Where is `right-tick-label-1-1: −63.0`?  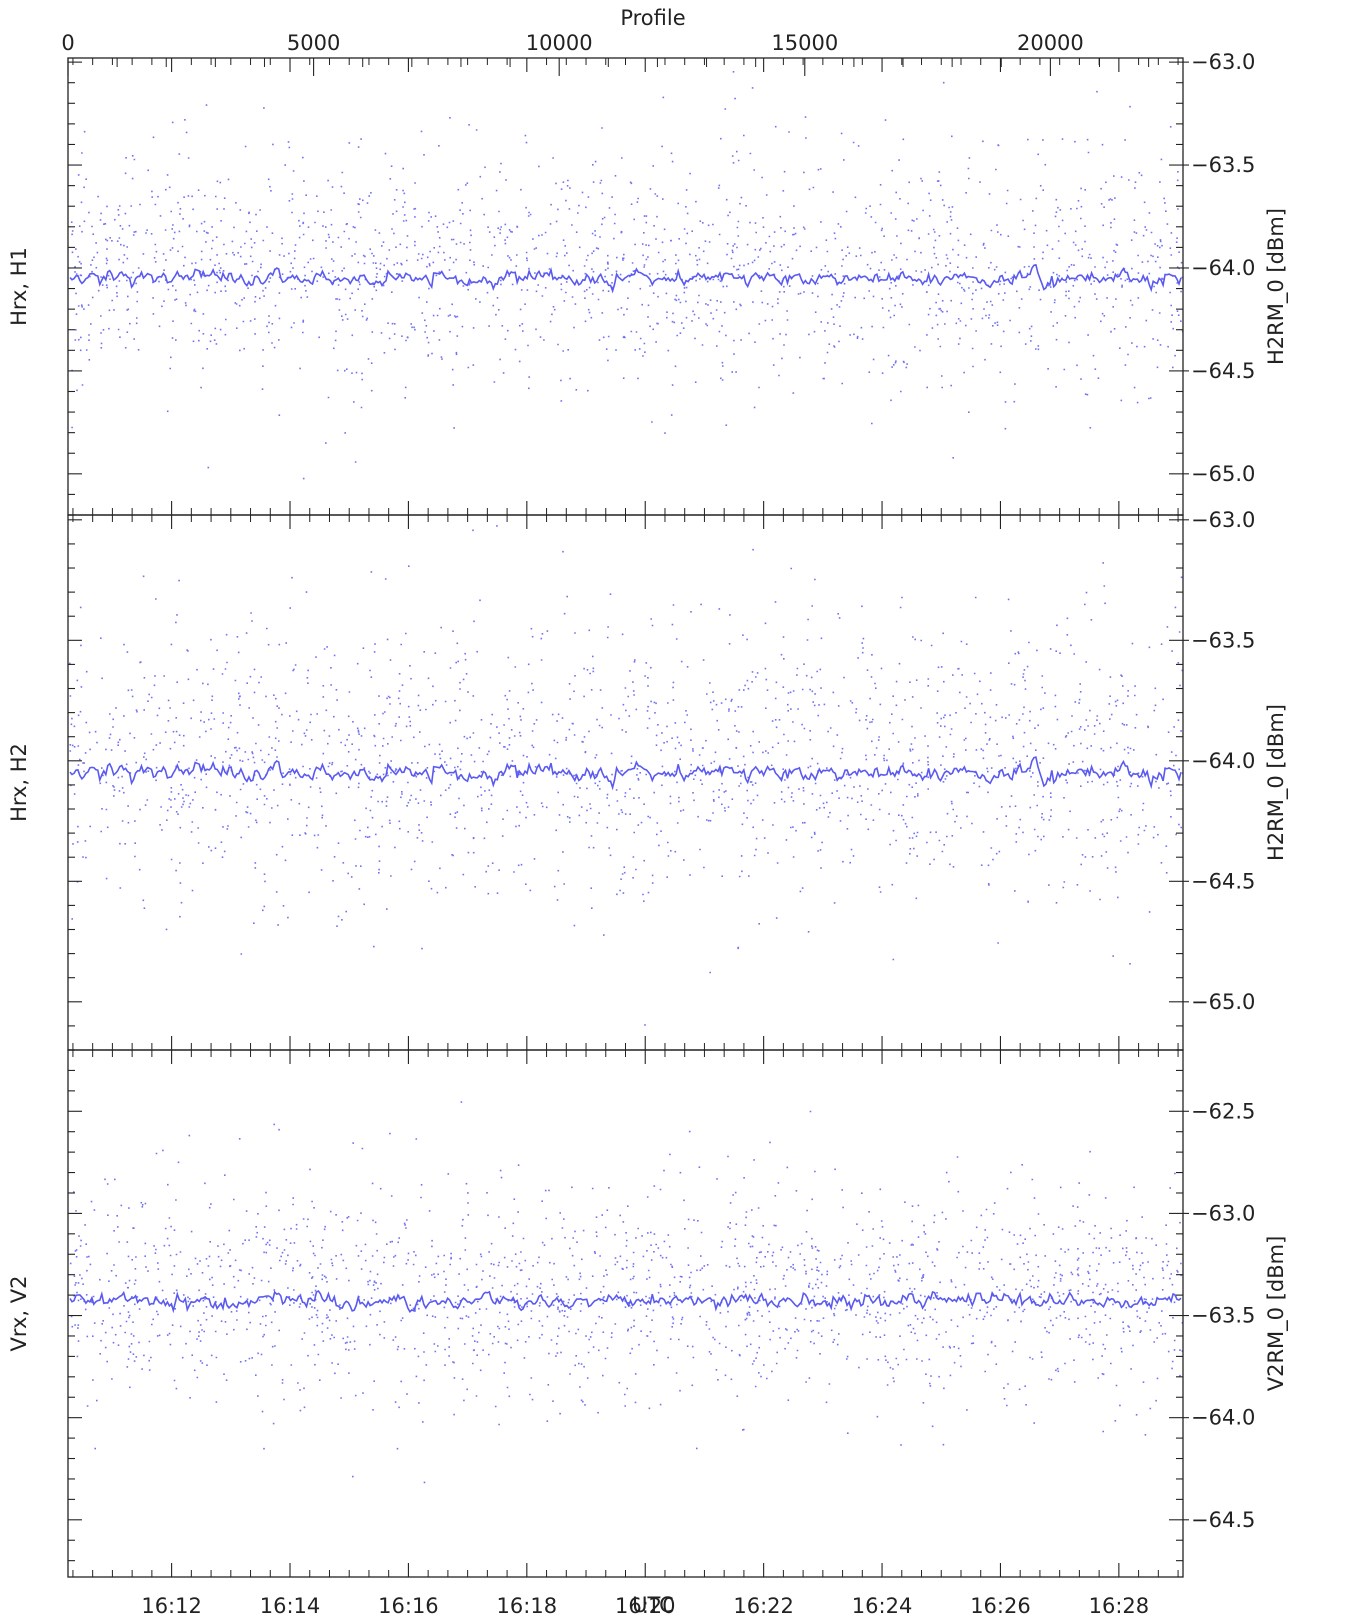
right-tick-label-1-1: −63.0 is located at coordinates (1223, 62).